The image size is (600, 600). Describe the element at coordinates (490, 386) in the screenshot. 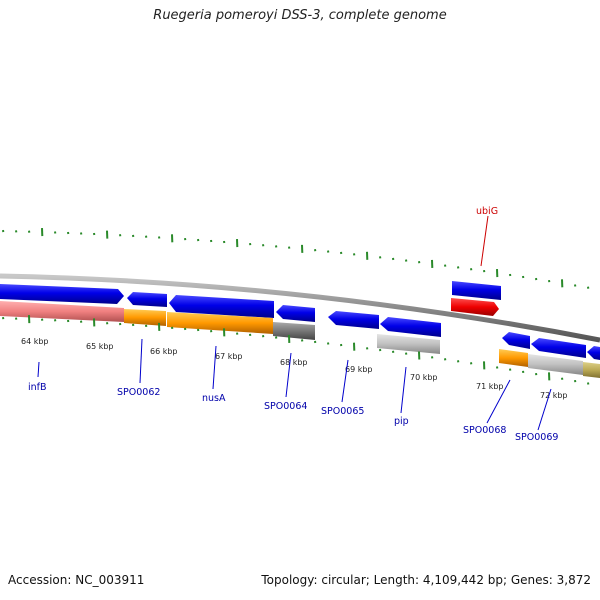

I see `scale-label: 71 kbp` at that location.